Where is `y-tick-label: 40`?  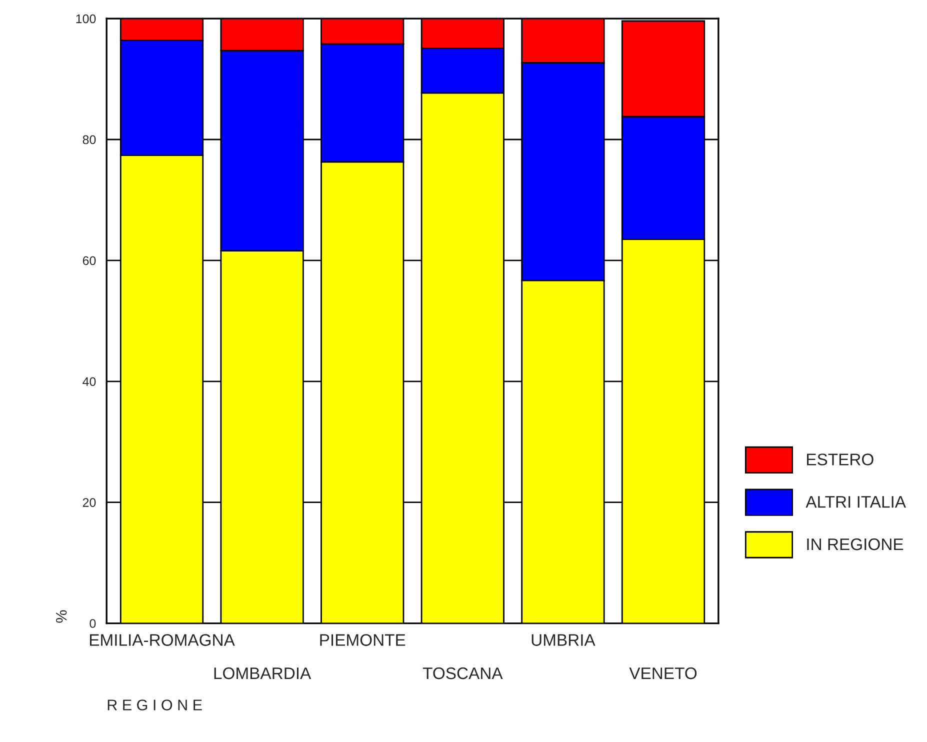
y-tick-label: 40 is located at coordinates (89, 381).